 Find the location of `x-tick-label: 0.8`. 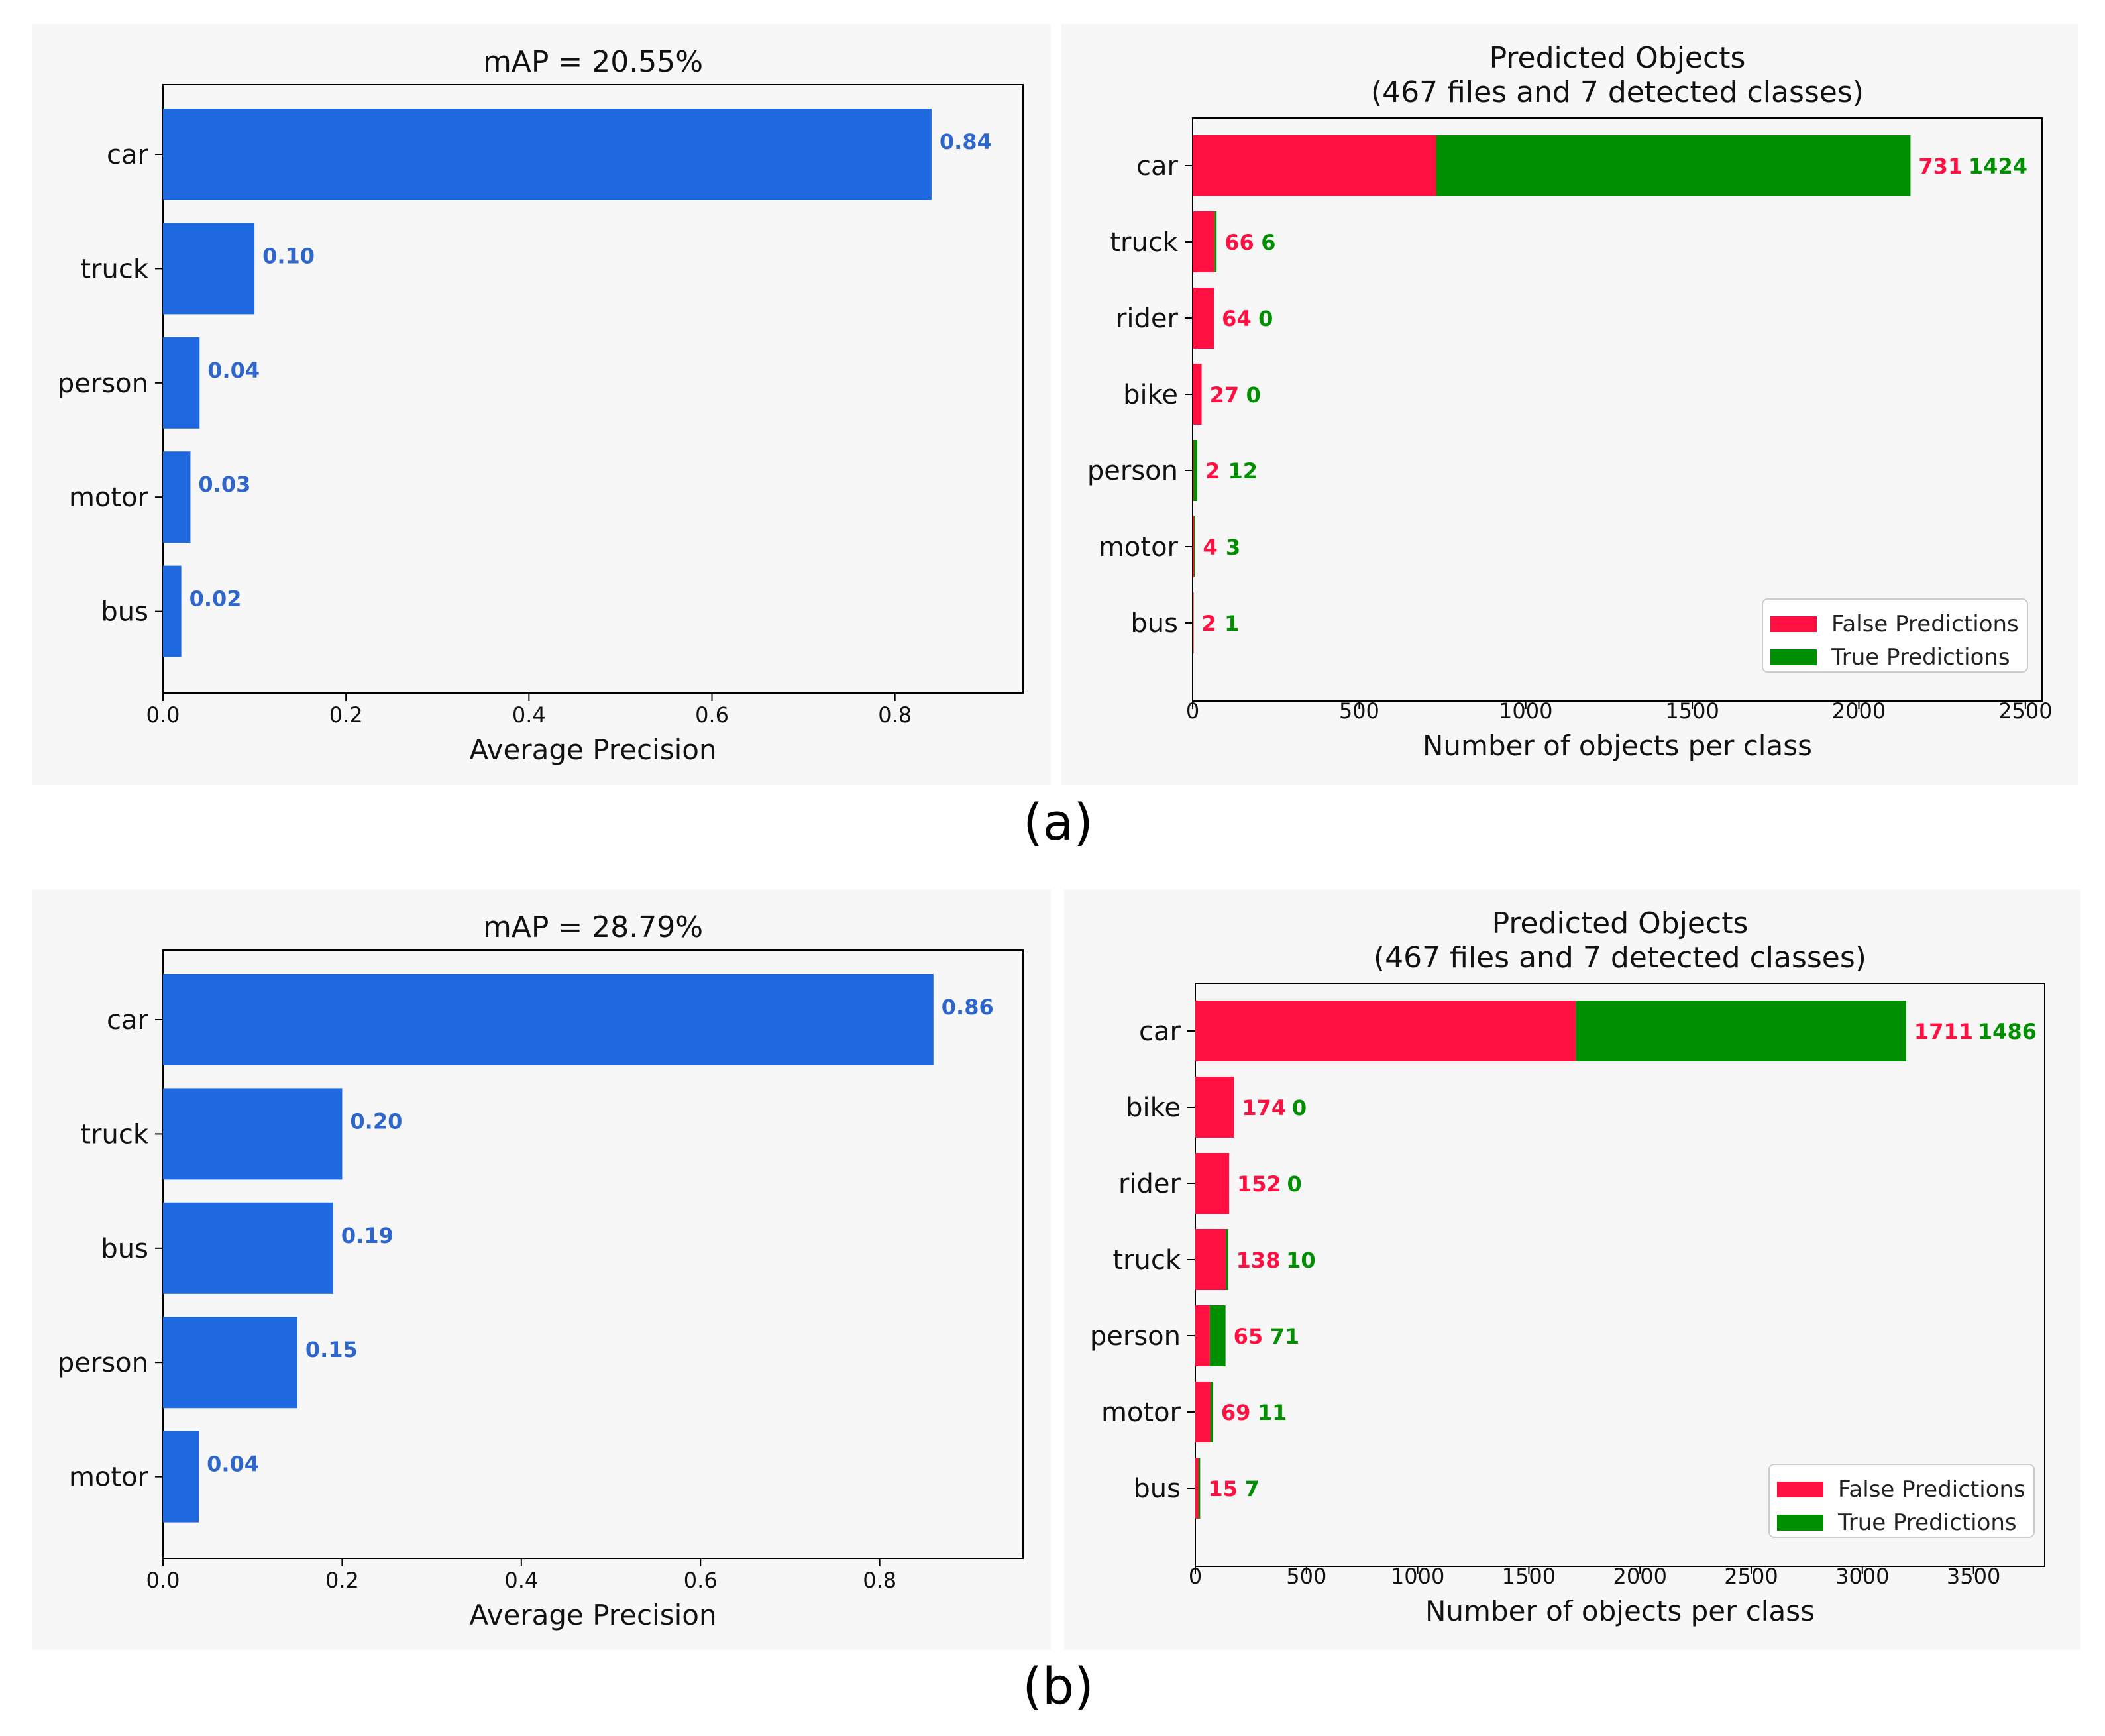

x-tick-label: 0.8 is located at coordinates (895, 715).